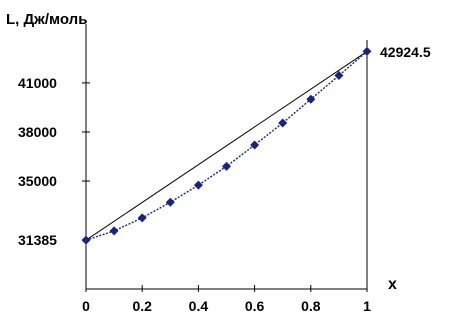  What do you see at coordinates (46, 19) in the screenshot?
I see `y-axis-title: L, Дж/моль` at bounding box center [46, 19].